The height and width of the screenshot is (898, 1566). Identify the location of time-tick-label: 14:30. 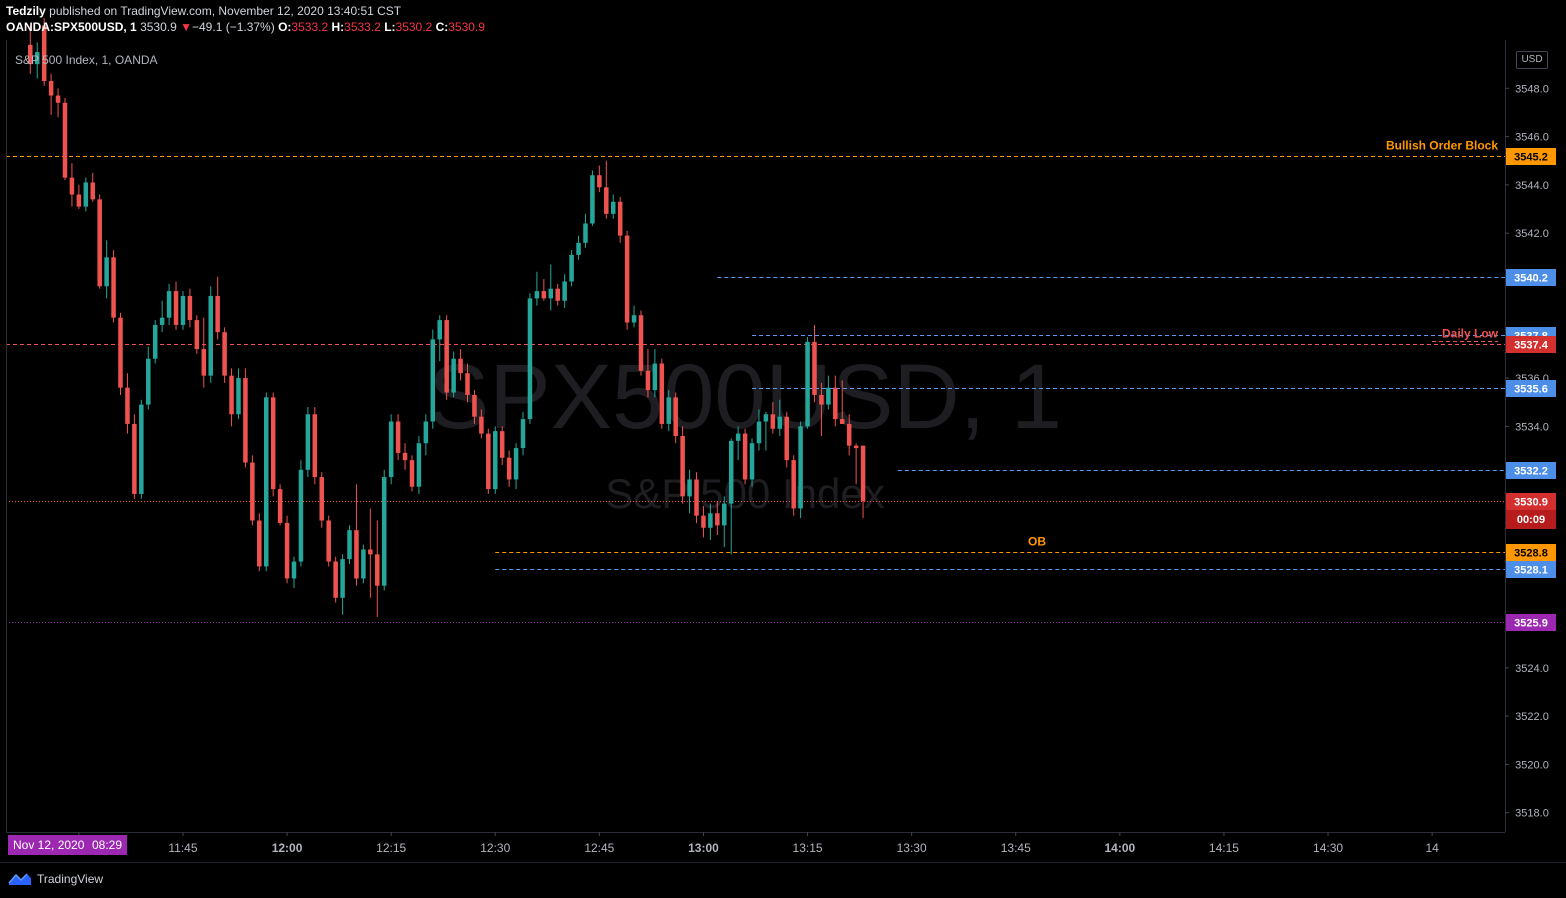
(1328, 848).